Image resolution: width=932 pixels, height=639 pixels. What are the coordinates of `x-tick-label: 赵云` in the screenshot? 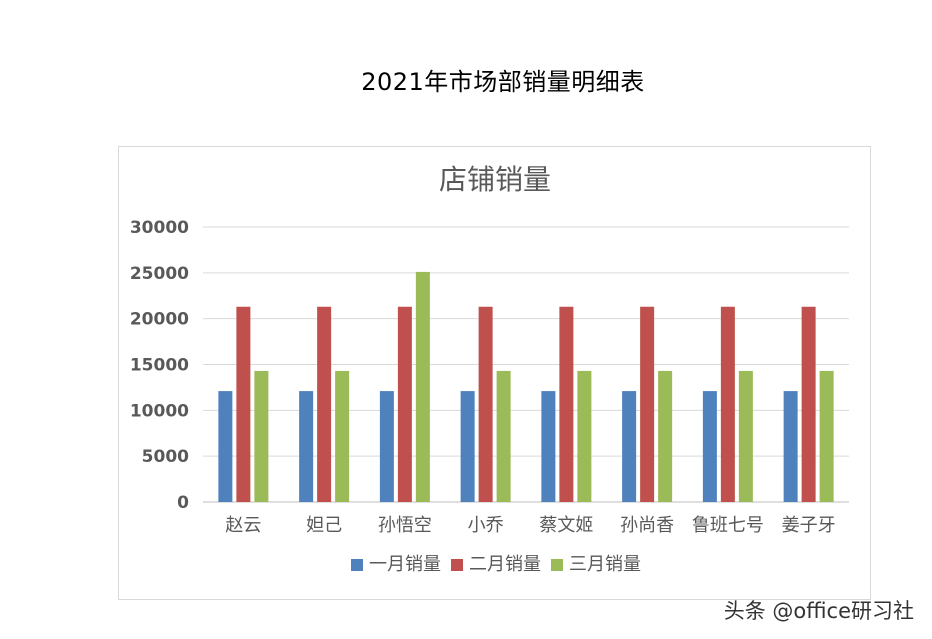 It's located at (243, 525).